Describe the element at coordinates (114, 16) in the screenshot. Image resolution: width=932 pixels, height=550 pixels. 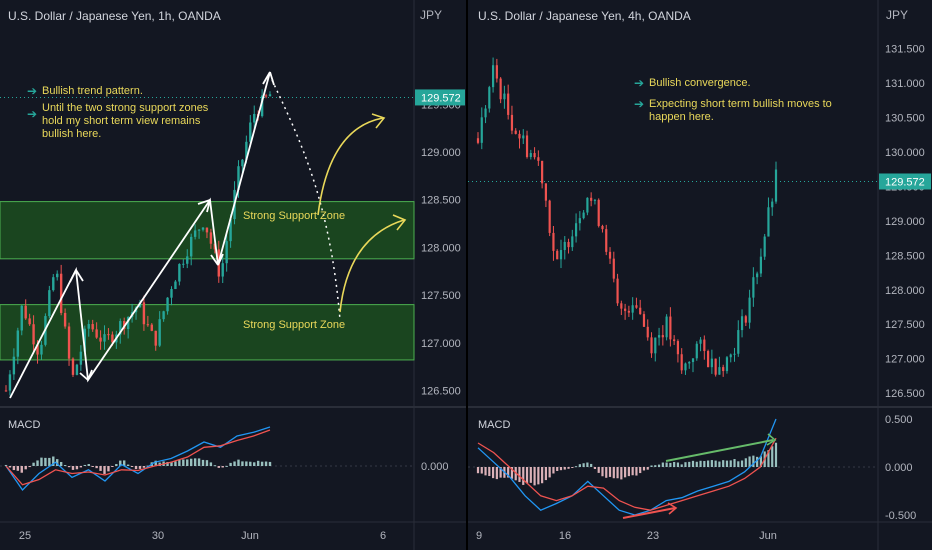
I see `chart-title: U.S. Dollar / Japanese Yen, 1h, OANDA` at that location.